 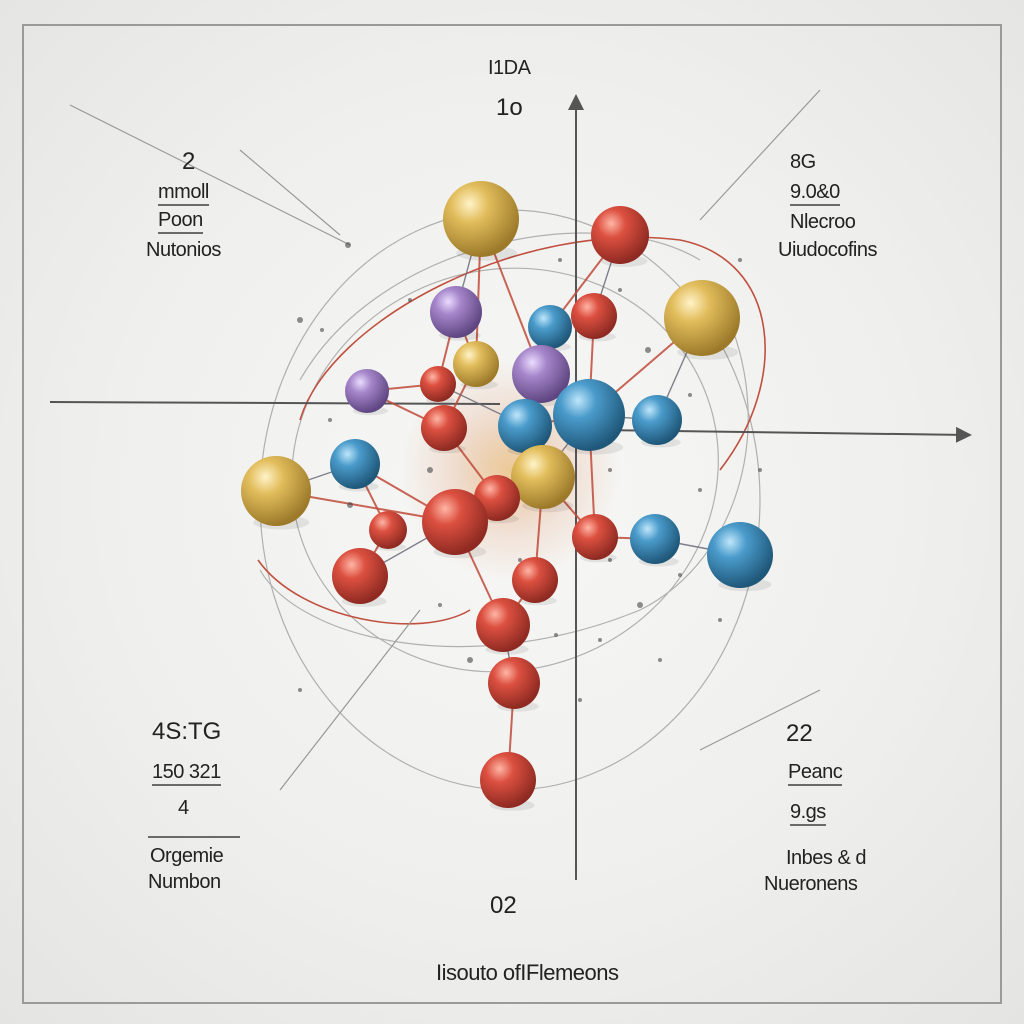 What do you see at coordinates (183, 250) in the screenshot?
I see `top-left-line3: Nutonios` at bounding box center [183, 250].